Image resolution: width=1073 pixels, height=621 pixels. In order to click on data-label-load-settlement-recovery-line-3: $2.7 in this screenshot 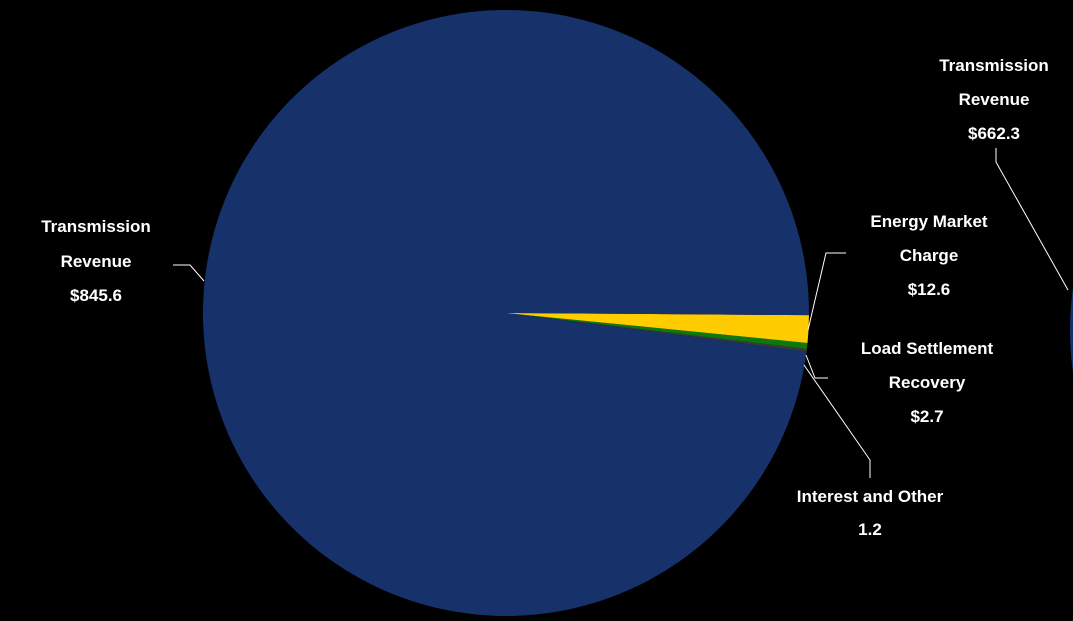, I will do `click(926, 416)`.